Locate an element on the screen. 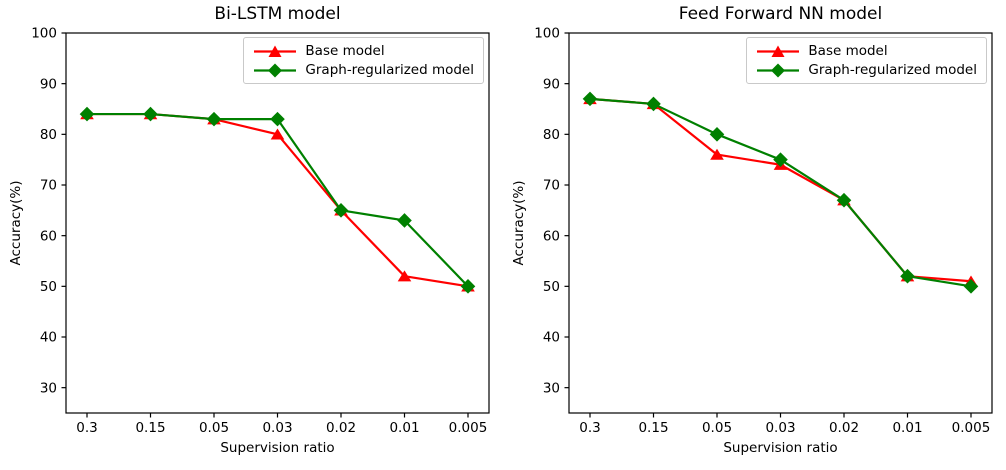  chart-title: Feed Forward NN model is located at coordinates (780, 14).